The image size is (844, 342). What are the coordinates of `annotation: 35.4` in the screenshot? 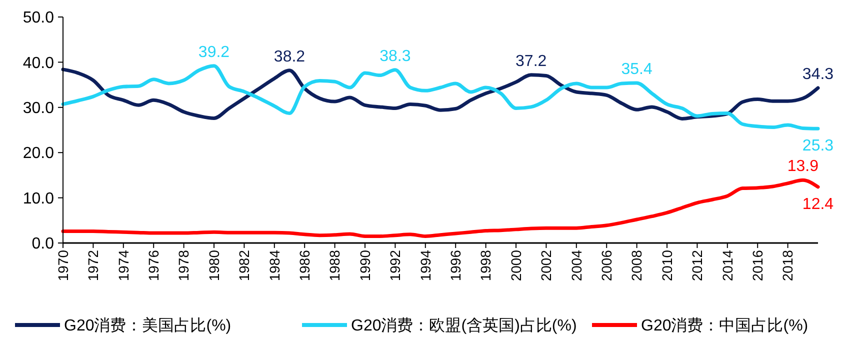 It's located at (636, 69).